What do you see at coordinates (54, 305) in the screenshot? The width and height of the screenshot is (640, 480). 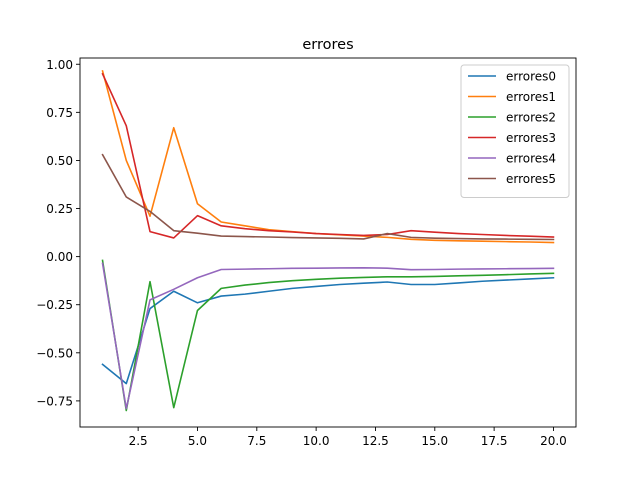 I see `y-tick-label: −0.25` at bounding box center [54, 305].